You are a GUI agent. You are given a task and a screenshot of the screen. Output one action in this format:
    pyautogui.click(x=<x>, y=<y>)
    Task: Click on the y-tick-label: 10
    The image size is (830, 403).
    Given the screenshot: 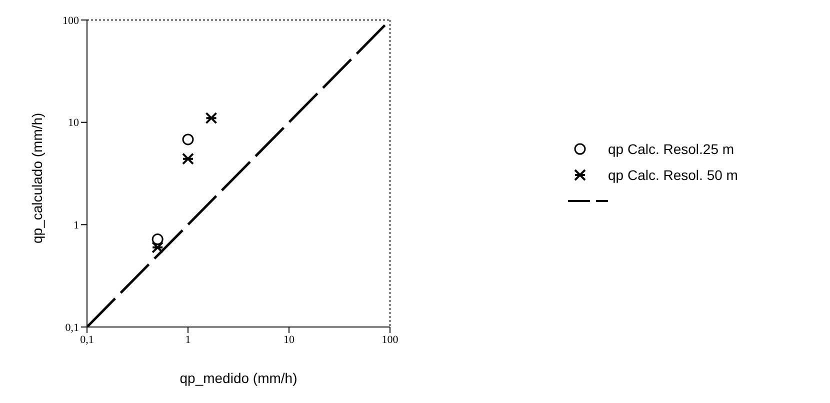 What is the action you would take?
    pyautogui.click(x=74, y=123)
    